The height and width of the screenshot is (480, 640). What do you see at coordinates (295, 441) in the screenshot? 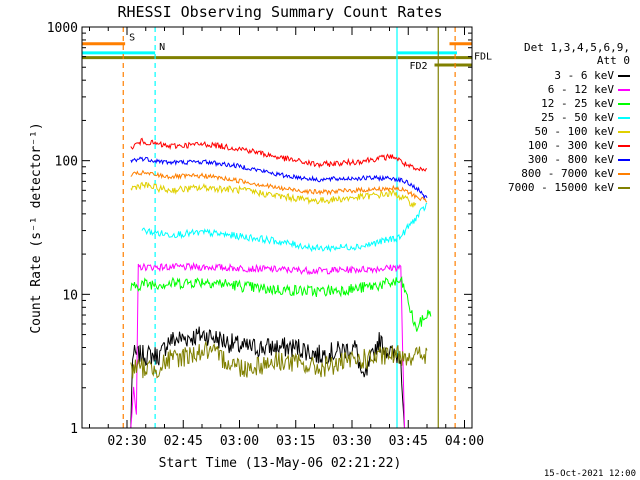
I see `x-tick-label: 03:15` at bounding box center [295, 441].